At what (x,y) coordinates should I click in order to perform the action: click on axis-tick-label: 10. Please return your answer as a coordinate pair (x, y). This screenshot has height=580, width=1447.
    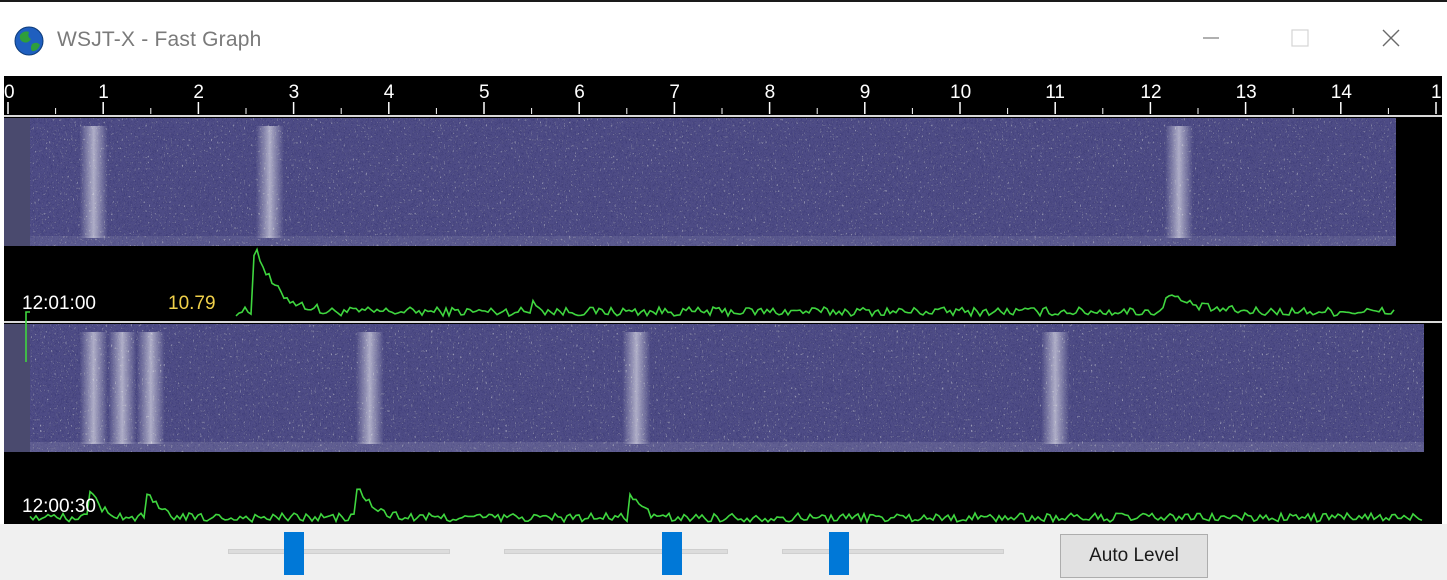
    Looking at the image, I should click on (960, 92).